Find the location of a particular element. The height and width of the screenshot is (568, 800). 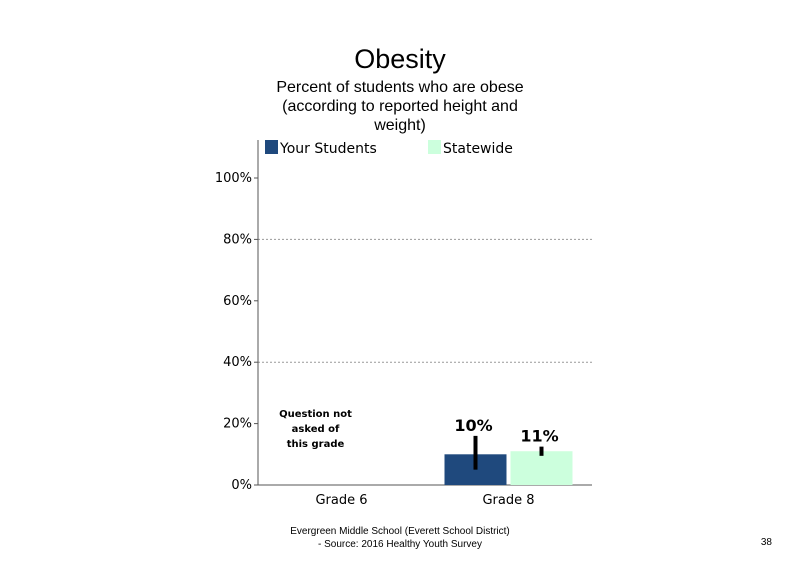

y-tick-label: 20% is located at coordinates (237, 424).